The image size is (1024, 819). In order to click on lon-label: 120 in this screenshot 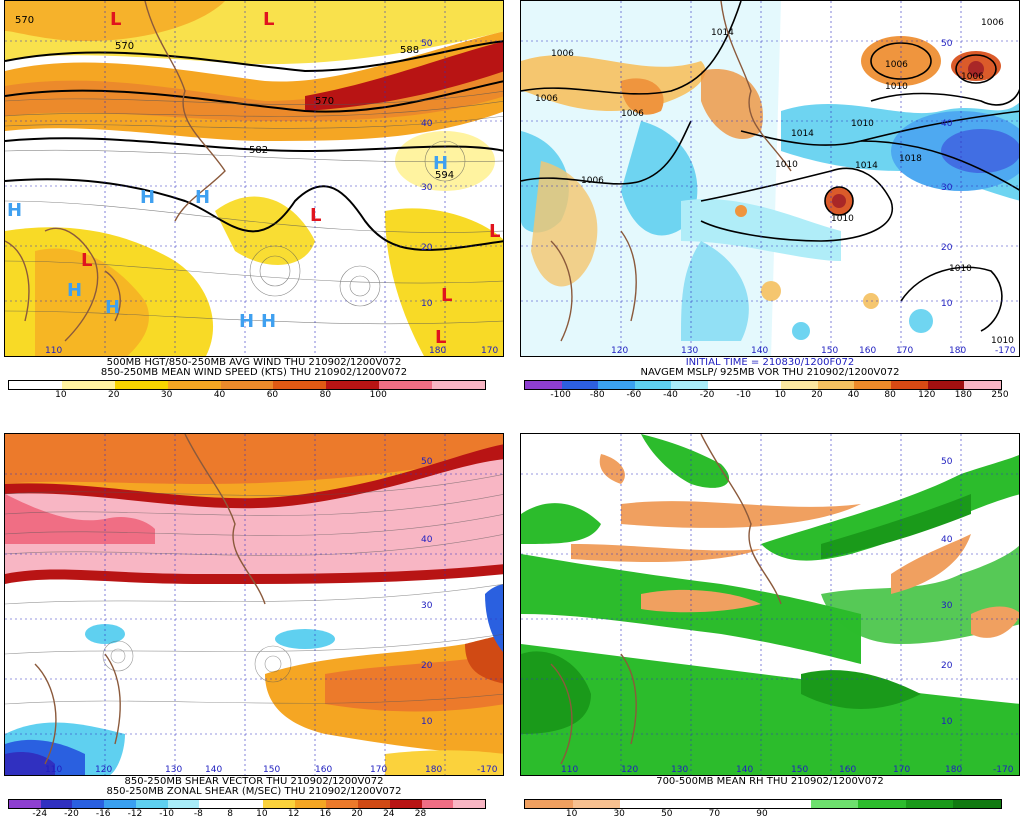, I will do `click(629, 770)`.